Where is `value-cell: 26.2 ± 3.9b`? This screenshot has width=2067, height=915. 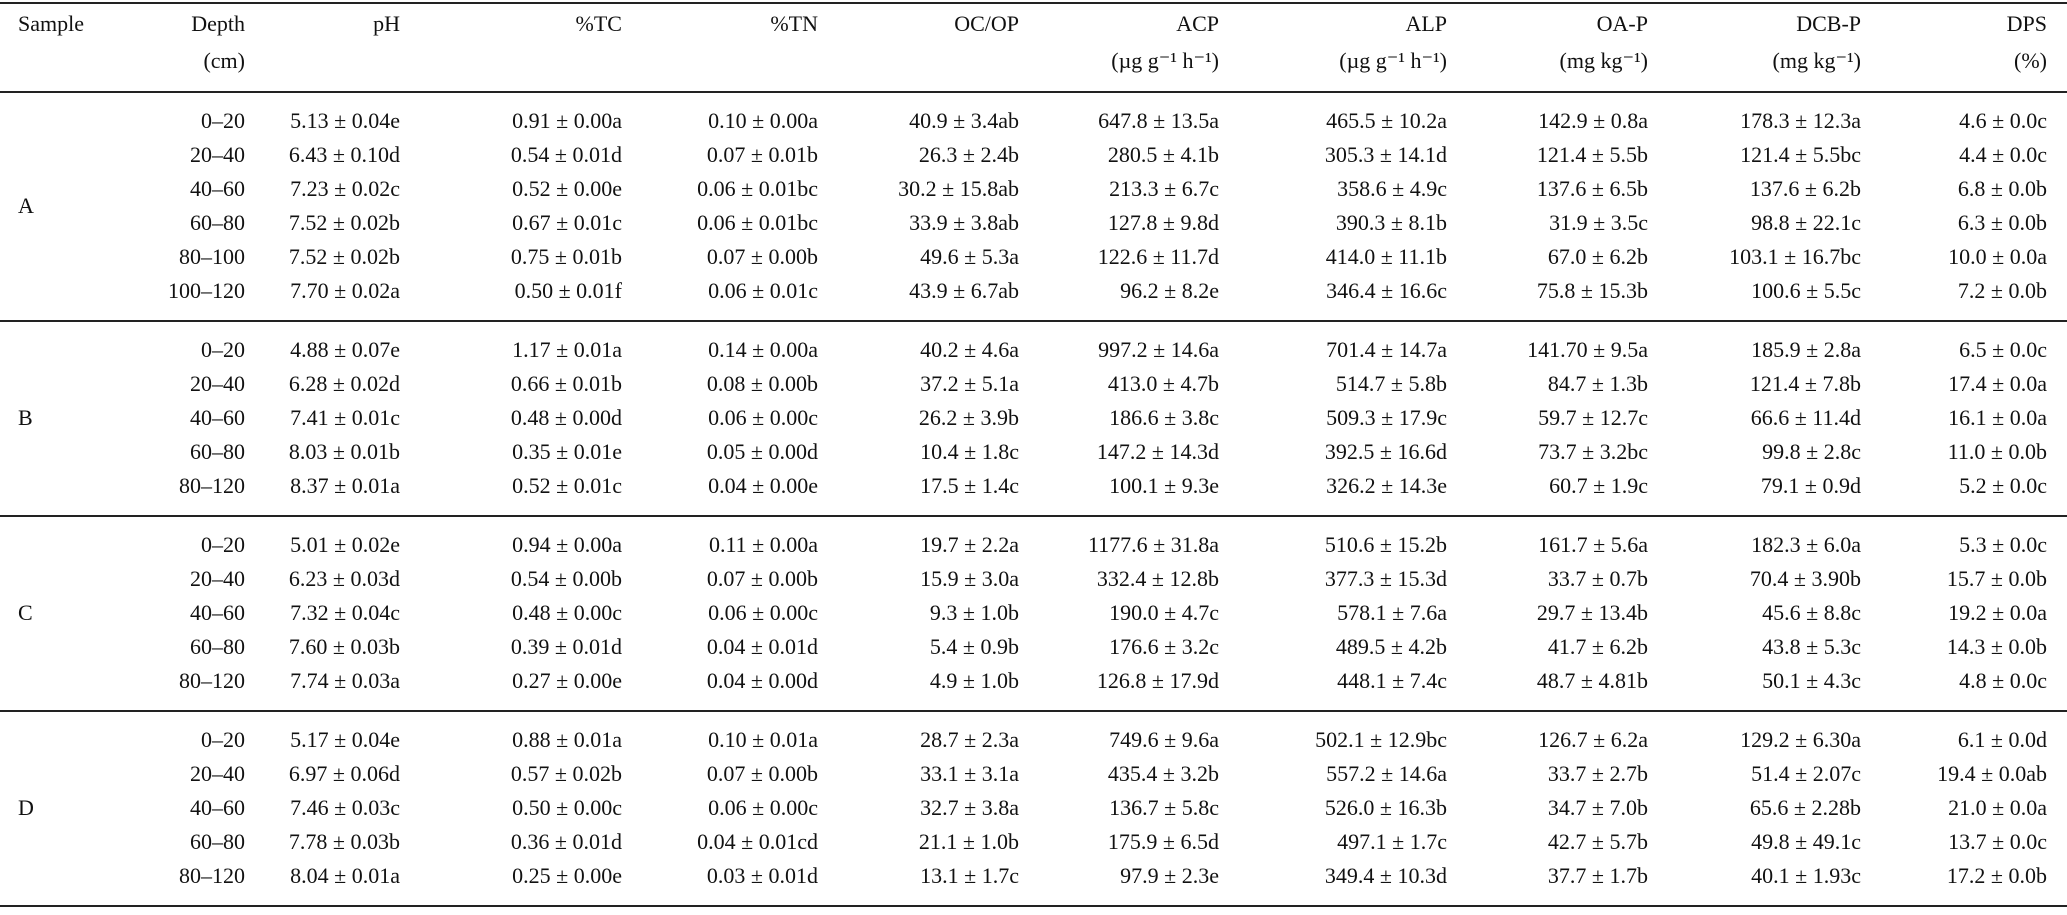
value-cell: 26.2 ± 3.9b is located at coordinates (968, 417).